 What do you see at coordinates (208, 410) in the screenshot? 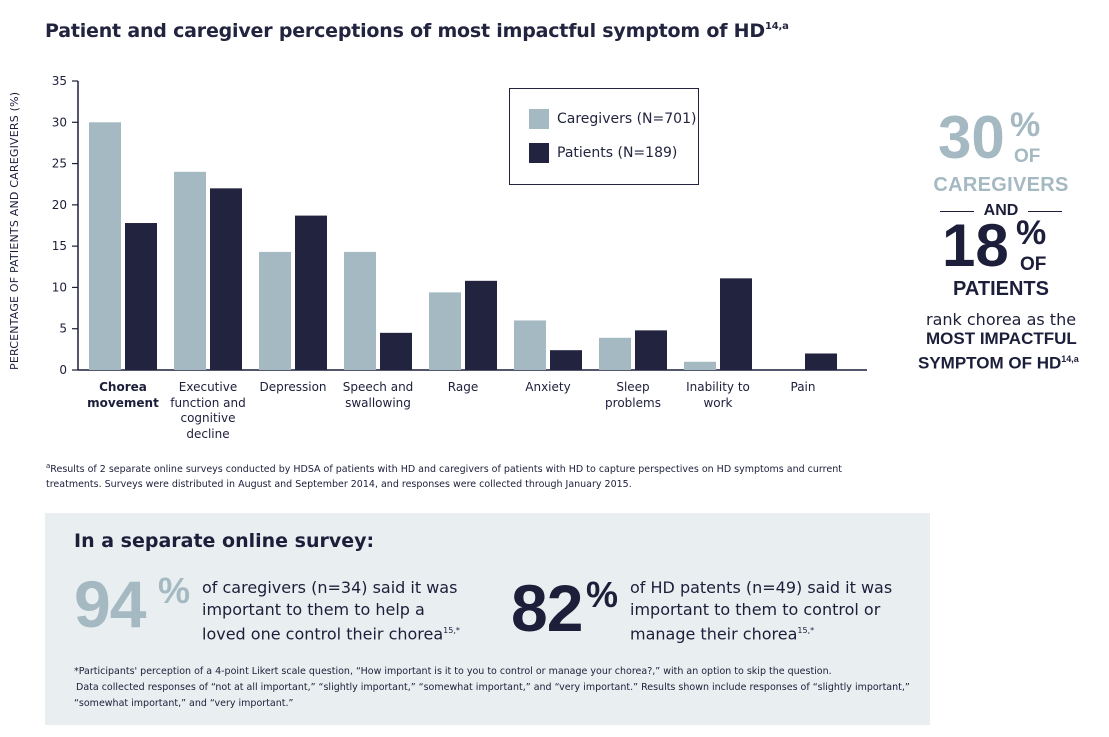
I see `x-category-label: Executive function and cognitive decline` at bounding box center [208, 410].